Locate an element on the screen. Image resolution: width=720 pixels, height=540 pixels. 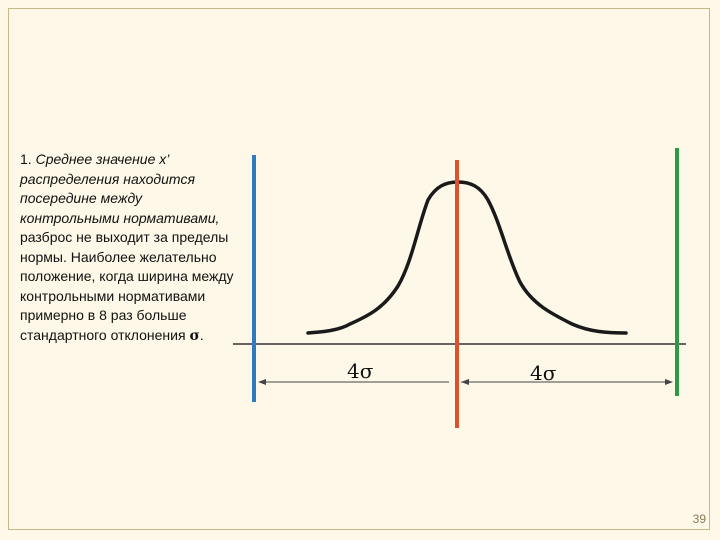
item-number: 1. is located at coordinates (26, 159).